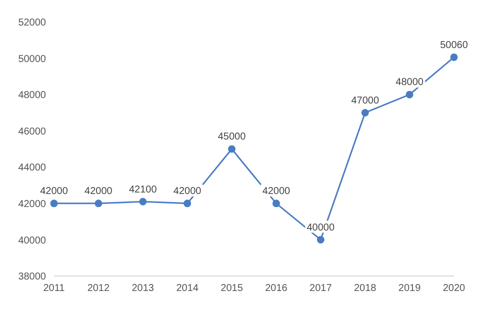 This screenshot has width=480, height=320. Describe the element at coordinates (54, 288) in the screenshot. I see `x-tick-label: 2011` at that location.